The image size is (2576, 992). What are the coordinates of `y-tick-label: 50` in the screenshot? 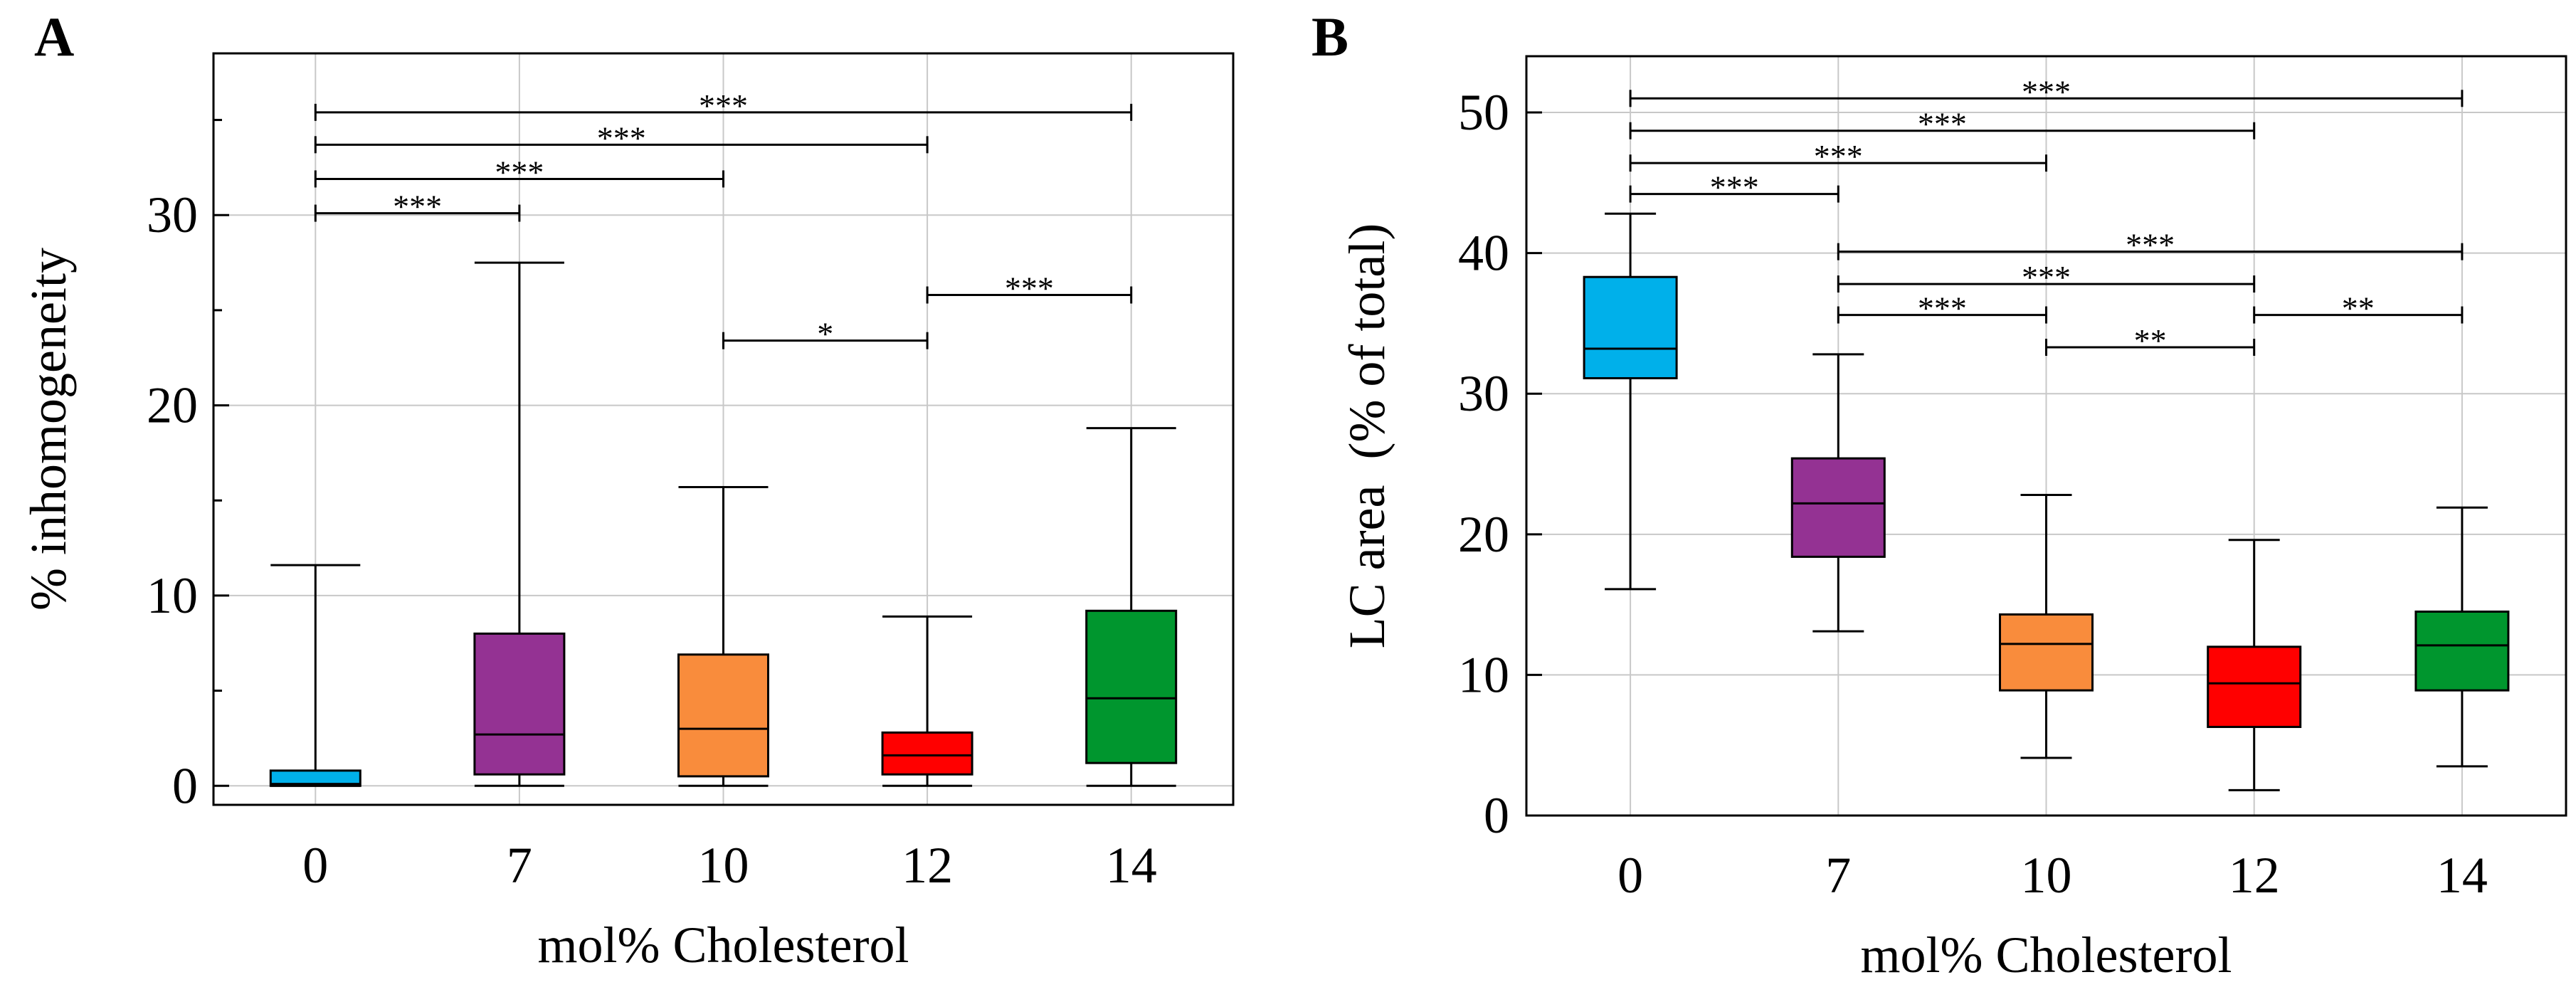 It's located at (1483, 113).